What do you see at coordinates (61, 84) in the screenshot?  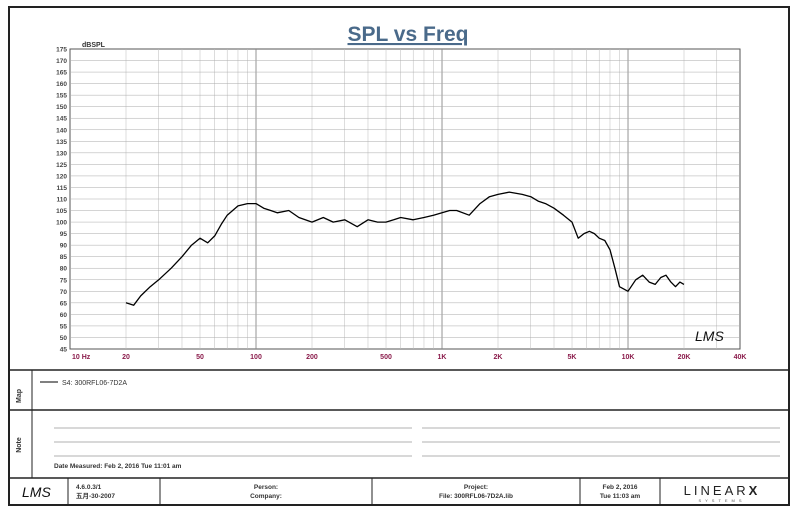 I see `y-tick-label: 160` at bounding box center [61, 84].